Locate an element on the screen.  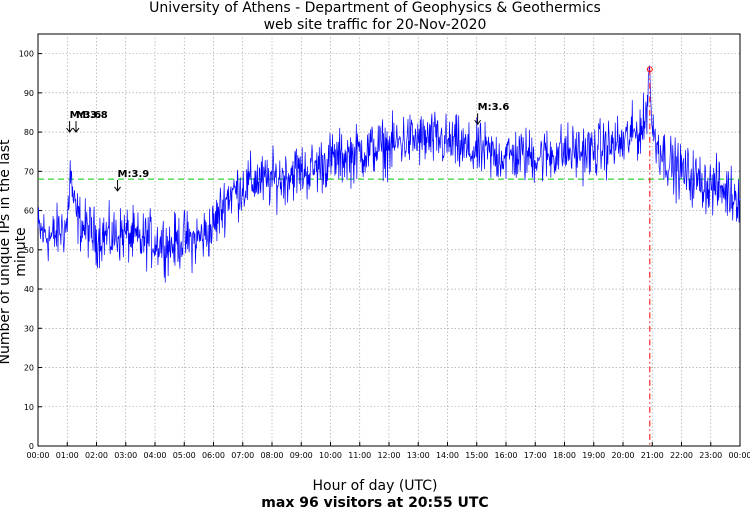
x-tick-label: 22:00 is located at coordinates (681, 455).